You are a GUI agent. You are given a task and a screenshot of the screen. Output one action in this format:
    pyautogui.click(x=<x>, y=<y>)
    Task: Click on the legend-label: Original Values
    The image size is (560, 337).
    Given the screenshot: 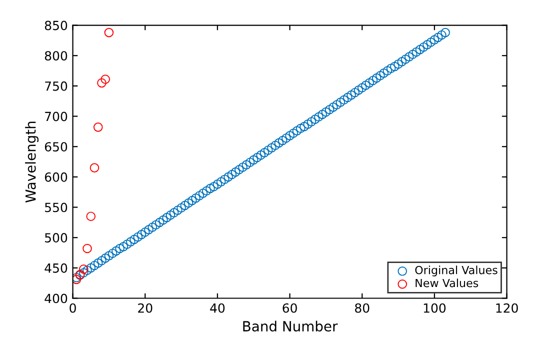 What is the action you would take?
    pyautogui.click(x=456, y=271)
    